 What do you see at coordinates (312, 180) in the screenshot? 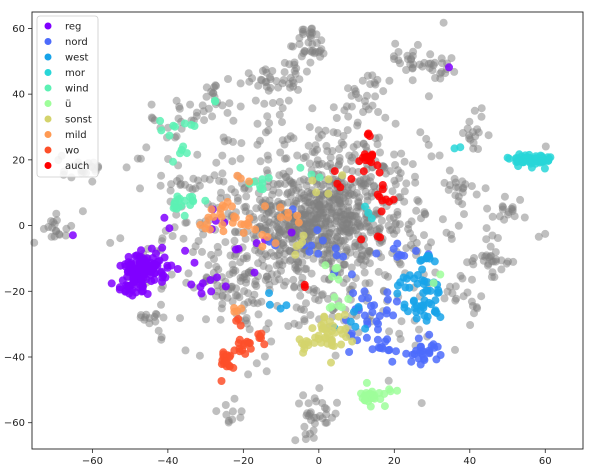
I see `series-sonst-point` at bounding box center [312, 180].